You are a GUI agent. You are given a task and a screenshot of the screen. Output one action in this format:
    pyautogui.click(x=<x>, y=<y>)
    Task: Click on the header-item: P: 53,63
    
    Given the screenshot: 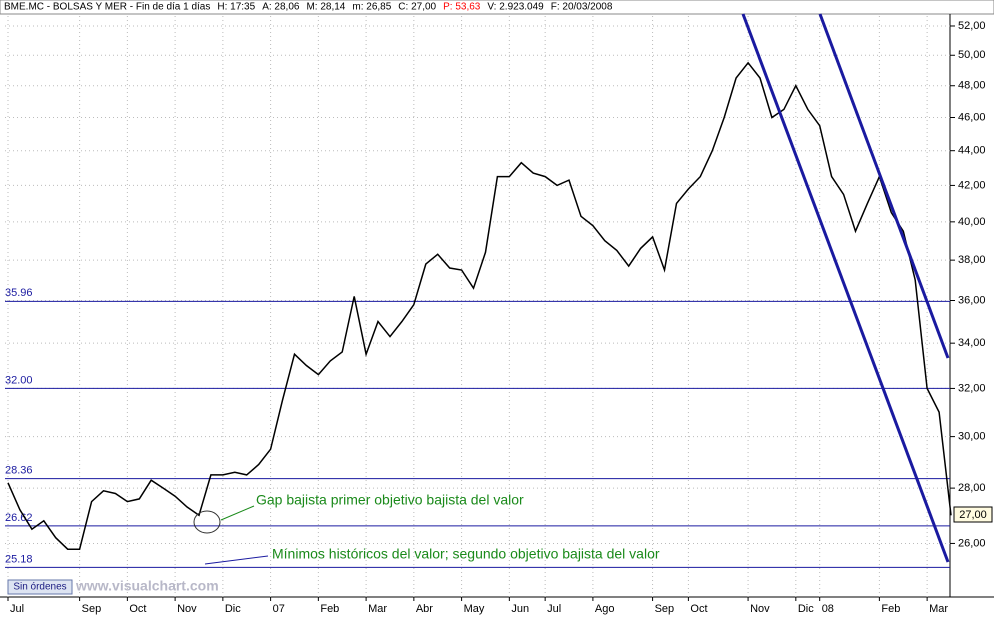 What is the action you would take?
    pyautogui.click(x=462, y=7)
    